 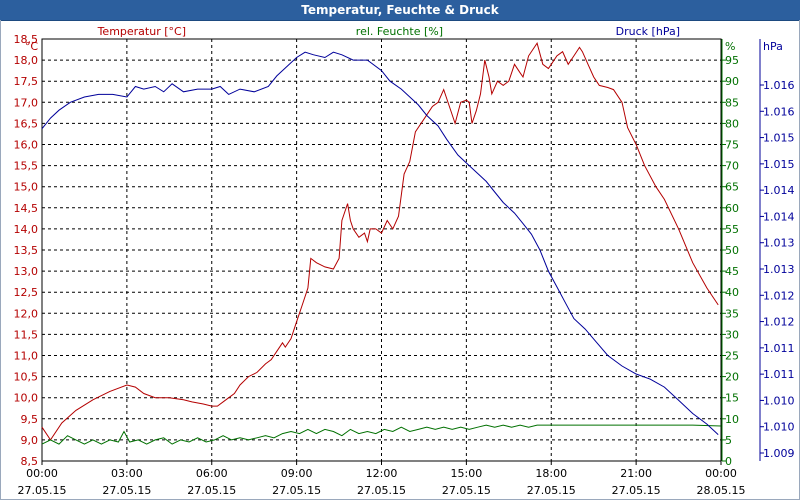 What do you see at coordinates (732, 398) in the screenshot?
I see `humidity-tick-label: 15` at bounding box center [732, 398].